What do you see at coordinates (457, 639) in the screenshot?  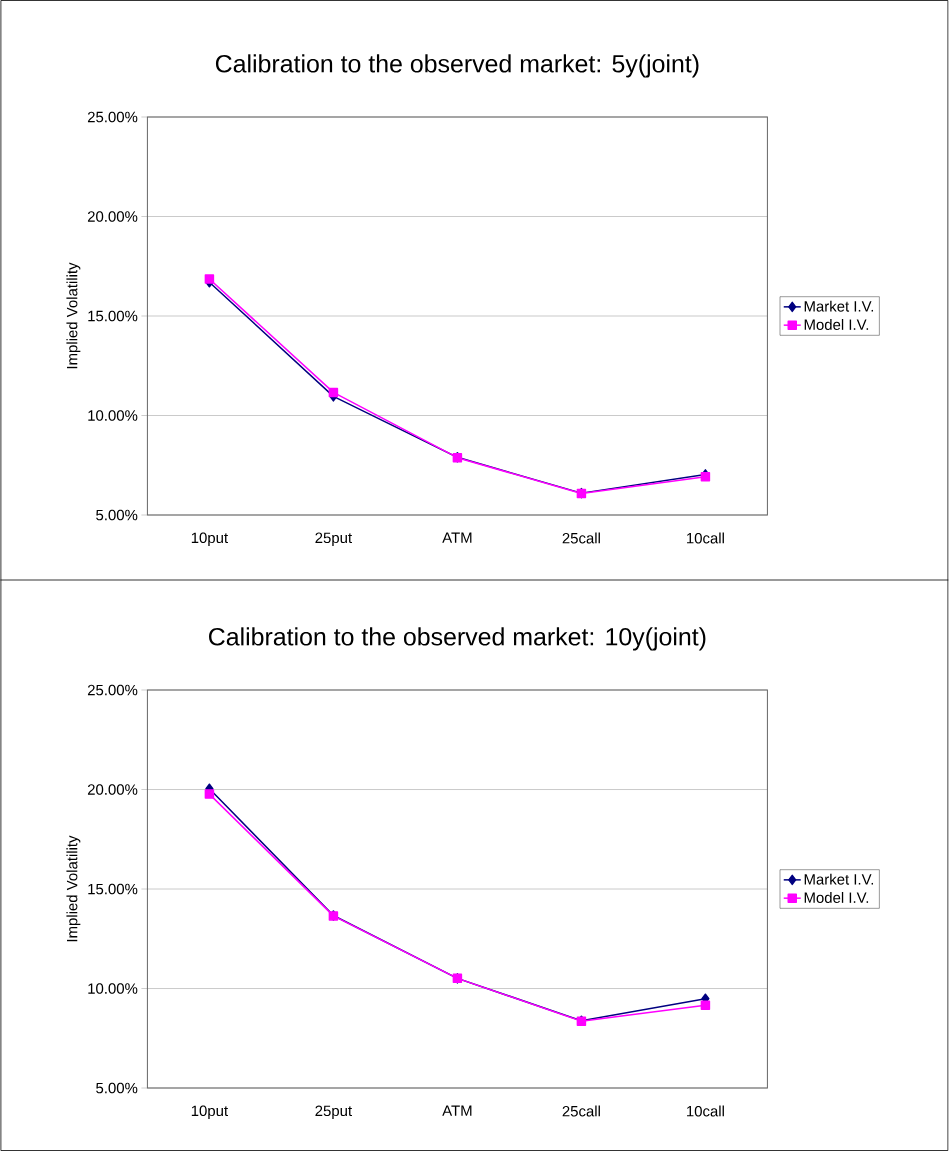 I see `chart-title: Calibration to the observed market: 10y(joint)` at bounding box center [457, 639].